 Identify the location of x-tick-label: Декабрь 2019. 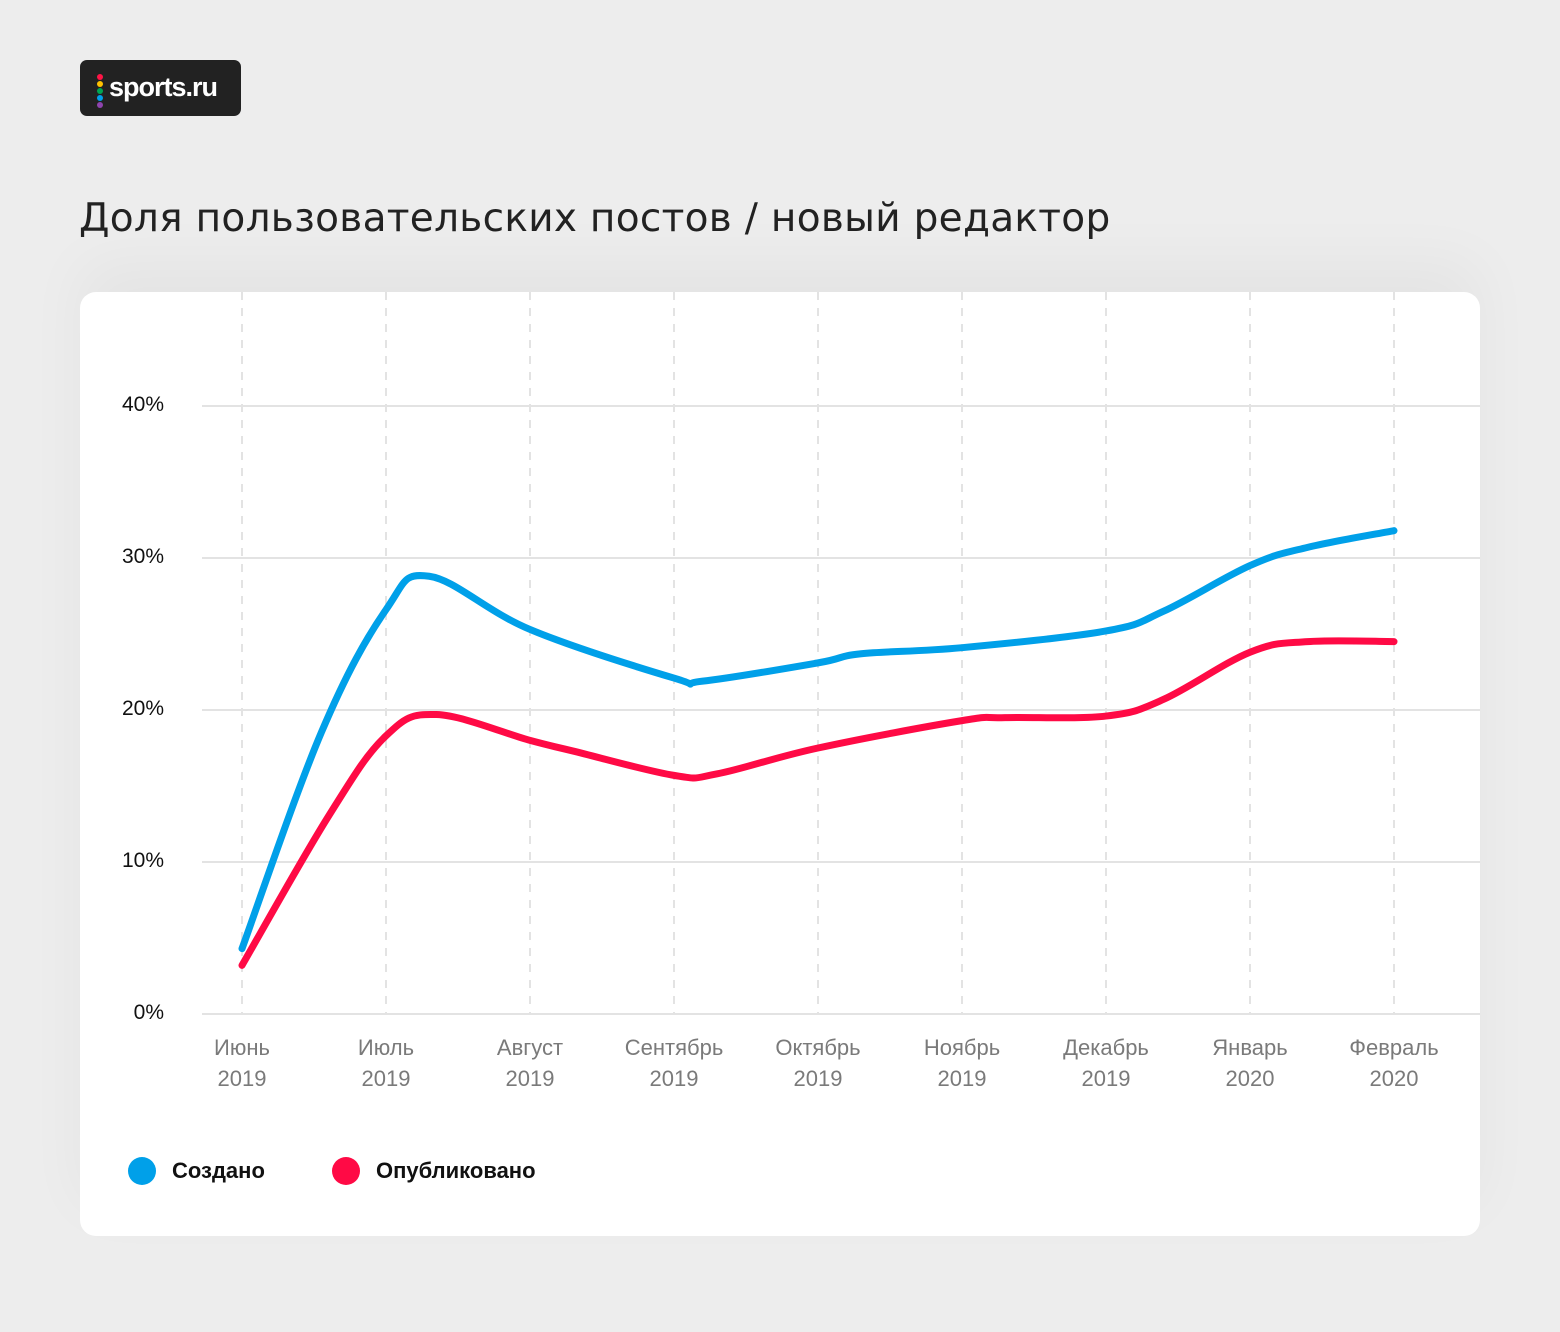
(1106, 1063).